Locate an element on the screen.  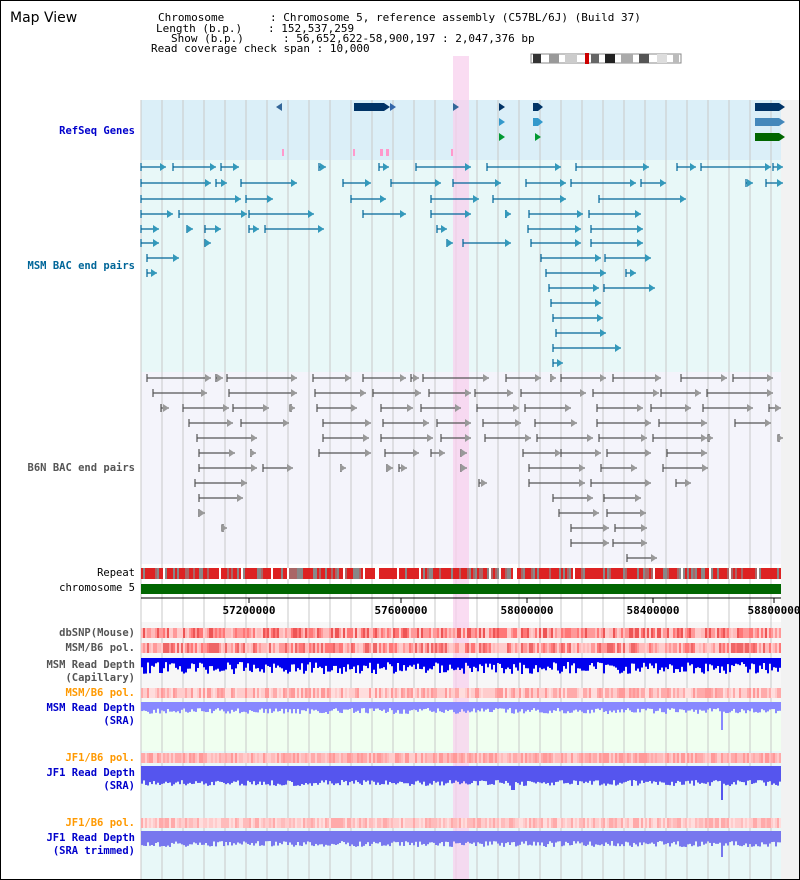
axis-tick-label: 58800000 is located at coordinates (773, 610).